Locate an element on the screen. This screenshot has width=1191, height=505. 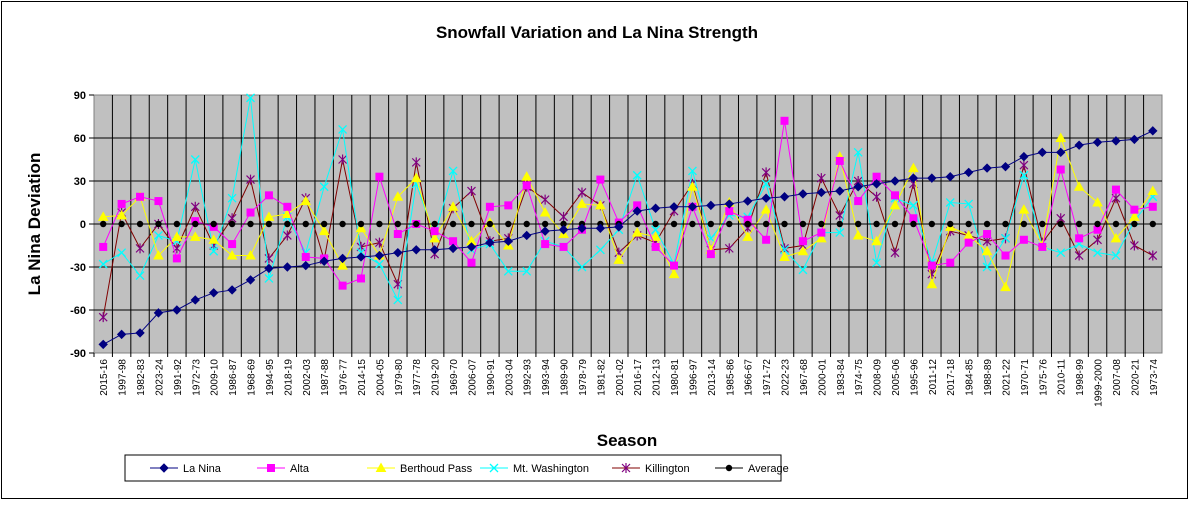
x-tick-label: 1994-95 is located at coordinates (270, 377).